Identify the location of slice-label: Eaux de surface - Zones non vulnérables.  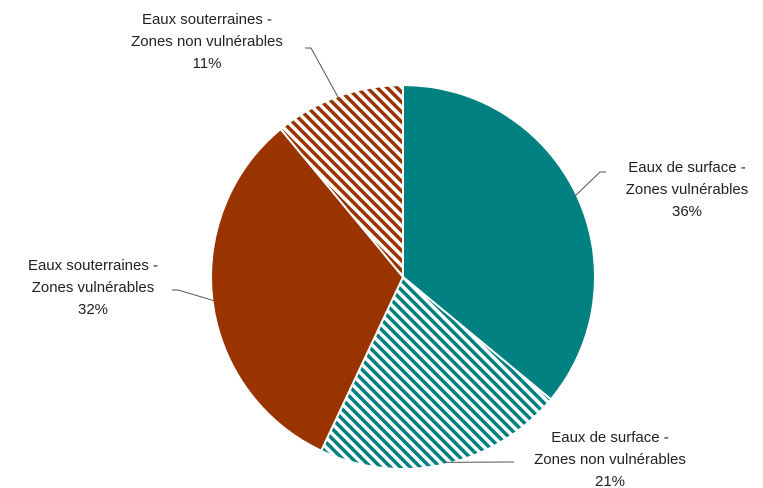
(610, 448).